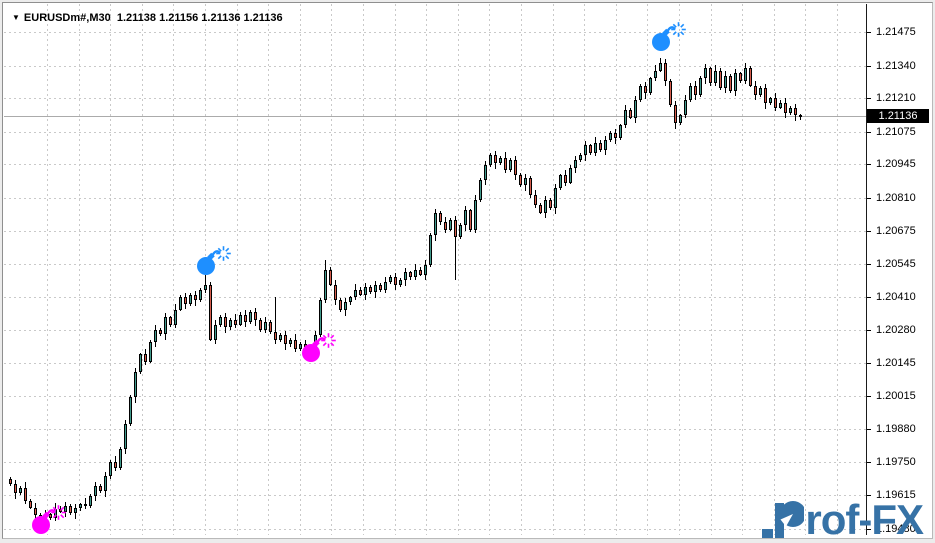 The image size is (935, 543). What do you see at coordinates (896, 529) in the screenshot?
I see `price-axis-label: 1.19480` at bounding box center [896, 529].